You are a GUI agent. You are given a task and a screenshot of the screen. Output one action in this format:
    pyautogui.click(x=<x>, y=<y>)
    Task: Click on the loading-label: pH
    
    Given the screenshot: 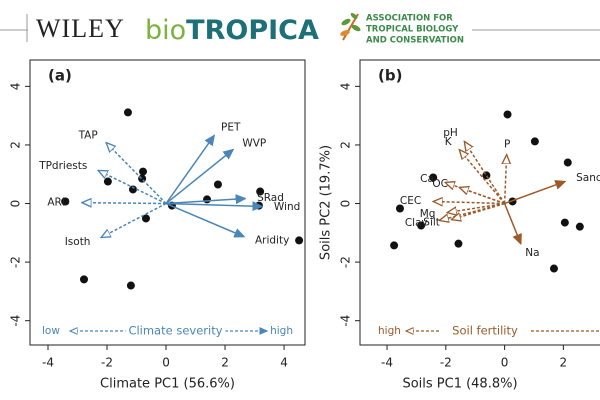 What is the action you would take?
    pyautogui.click(x=450, y=133)
    